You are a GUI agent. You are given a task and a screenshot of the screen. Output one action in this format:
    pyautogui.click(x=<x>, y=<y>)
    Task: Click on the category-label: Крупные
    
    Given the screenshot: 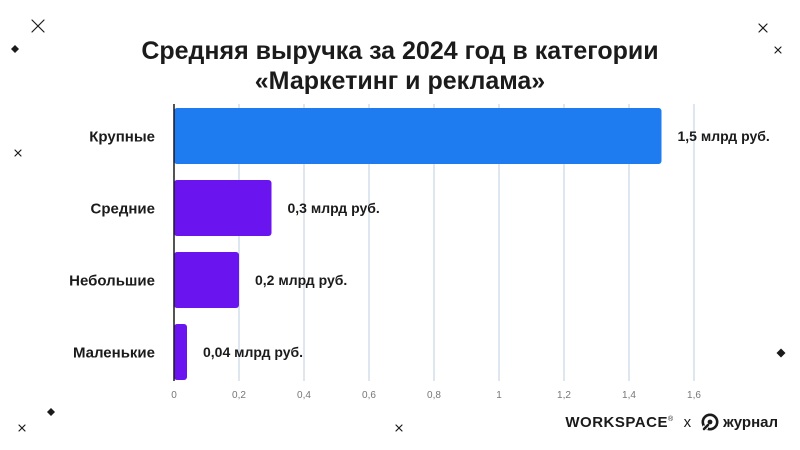 What is the action you would take?
    pyautogui.click(x=122, y=137)
    